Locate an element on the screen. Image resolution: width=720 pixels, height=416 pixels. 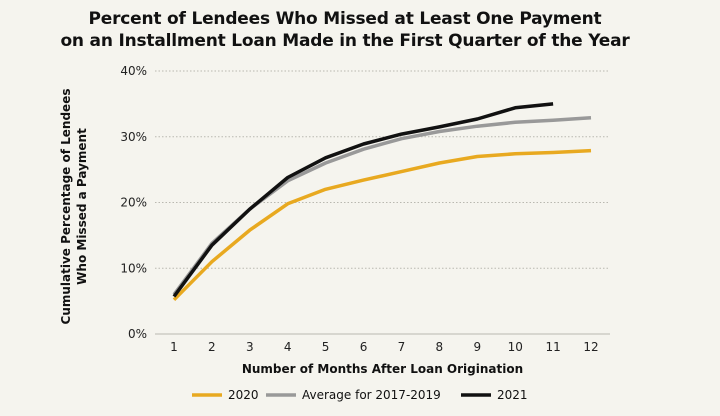
y-tick-label: 10% is located at coordinates (133, 268).